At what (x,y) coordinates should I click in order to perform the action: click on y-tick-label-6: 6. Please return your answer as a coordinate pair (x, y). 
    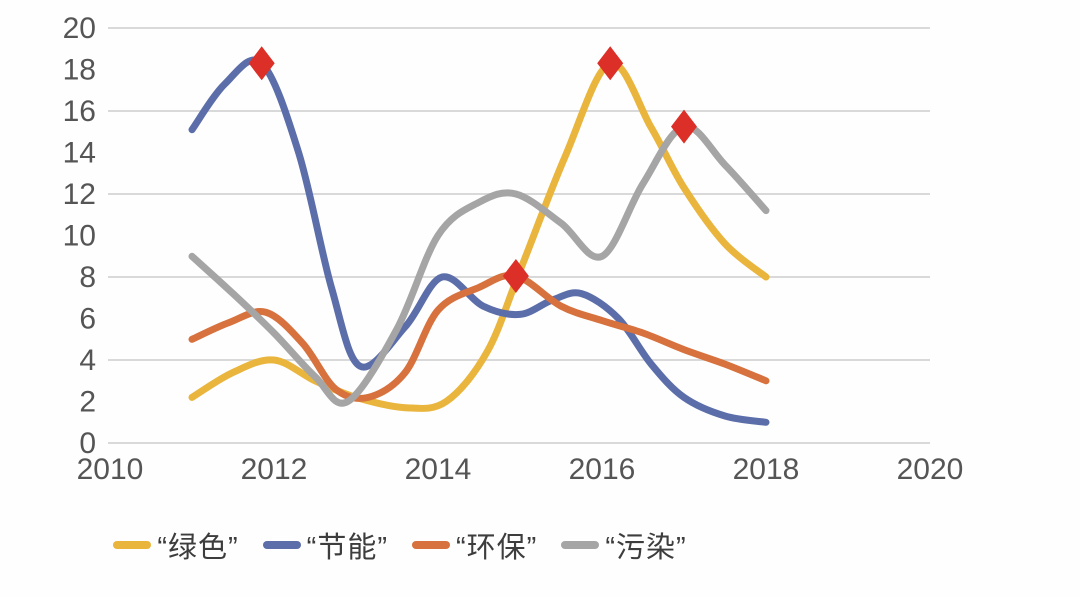
    Looking at the image, I should click on (87, 319).